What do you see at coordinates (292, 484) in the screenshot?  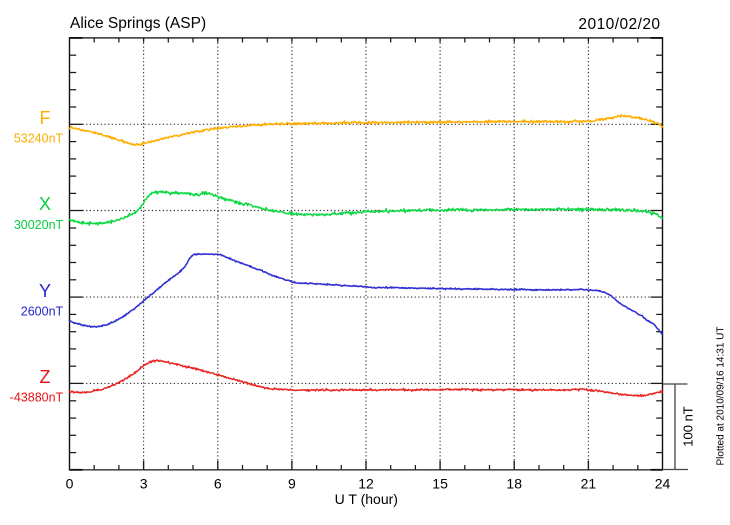 I see `svg-text: 9` at bounding box center [292, 484].